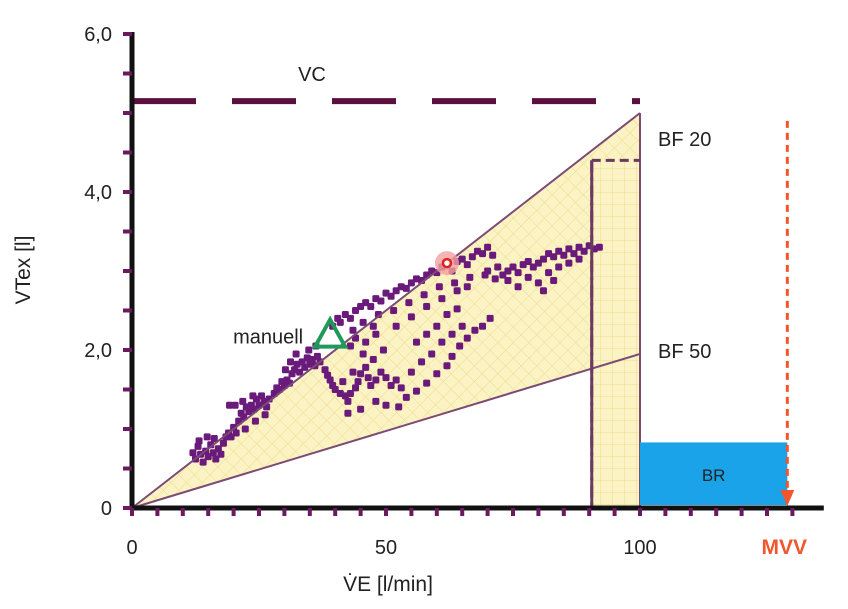 The width and height of the screenshot is (848, 609). Describe the element at coordinates (131, 548) in the screenshot. I see `x-tick-label: 0` at that location.